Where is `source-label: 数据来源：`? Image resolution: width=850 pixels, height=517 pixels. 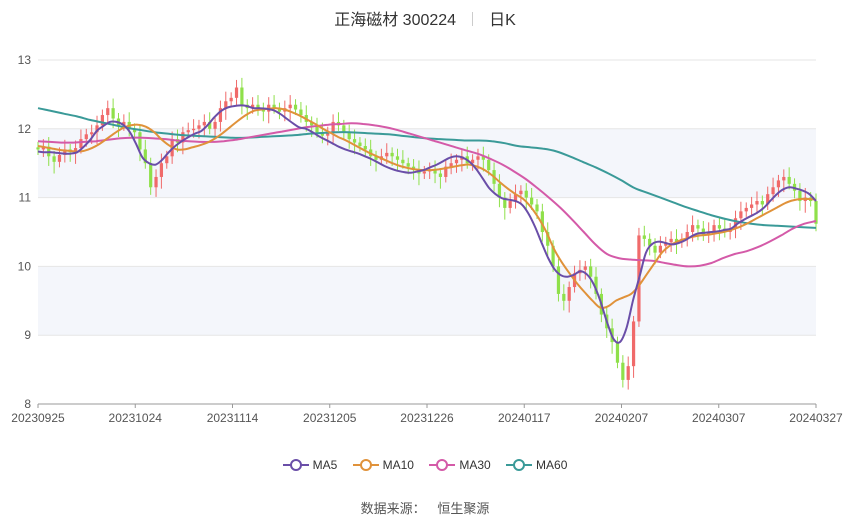 source-label: 数据来源： is located at coordinates (393, 508).